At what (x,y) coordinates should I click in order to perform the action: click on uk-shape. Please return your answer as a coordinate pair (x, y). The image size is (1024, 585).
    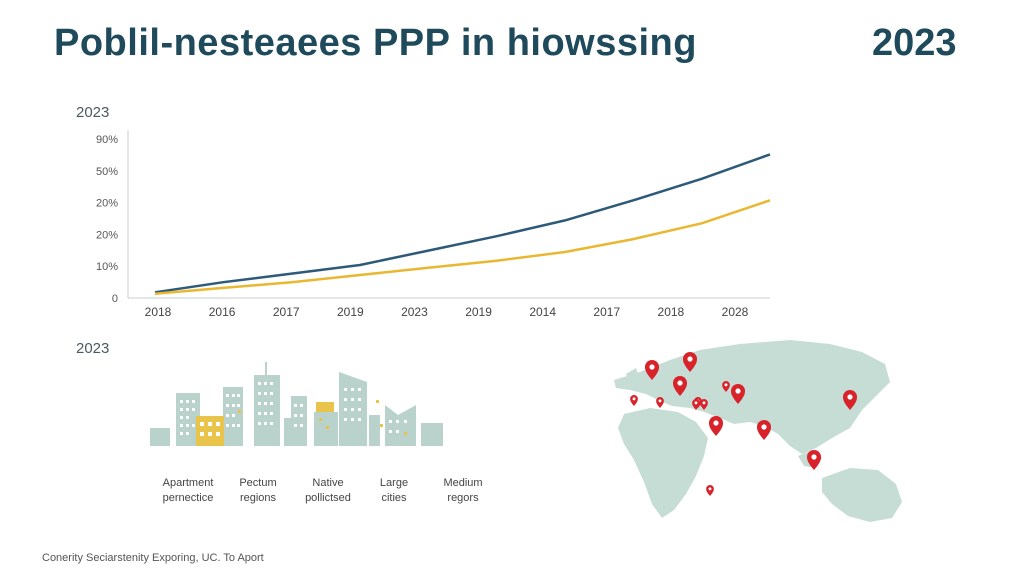
    Looking at the image, I should click on (633, 376).